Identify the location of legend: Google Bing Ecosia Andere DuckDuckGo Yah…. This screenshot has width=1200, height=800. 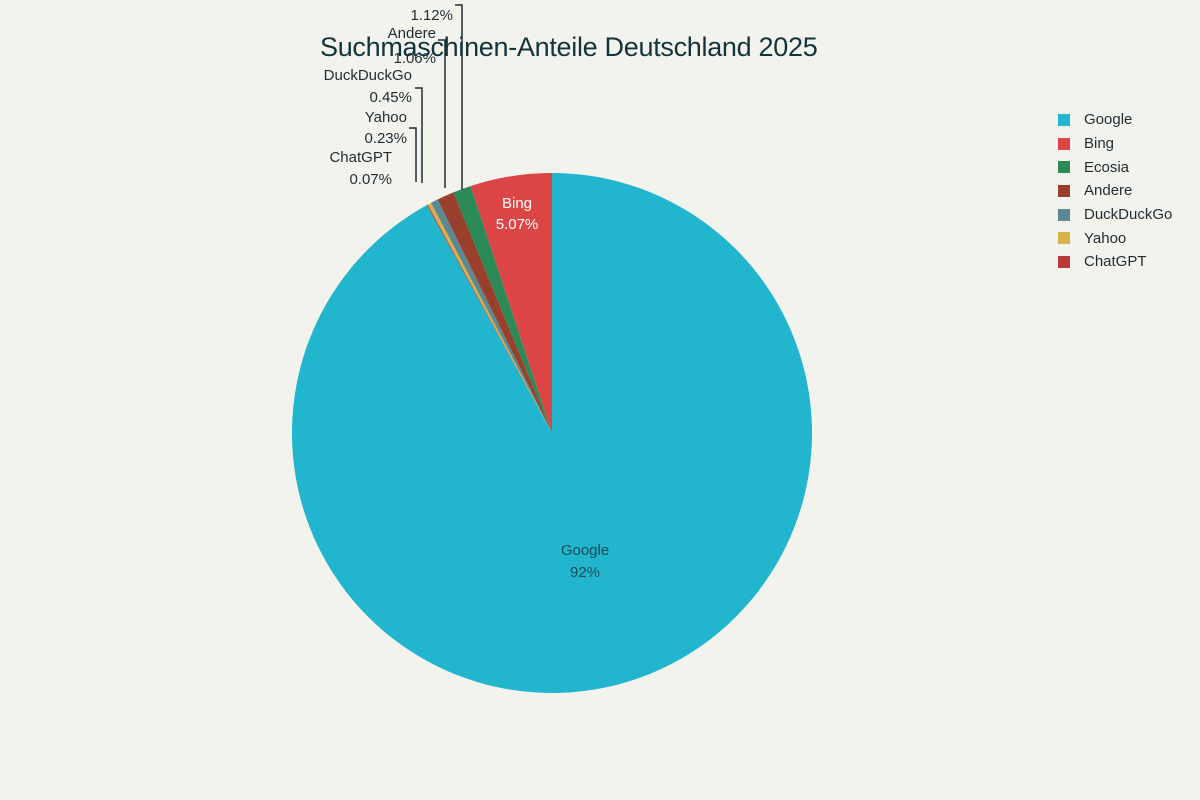
(1115, 191).